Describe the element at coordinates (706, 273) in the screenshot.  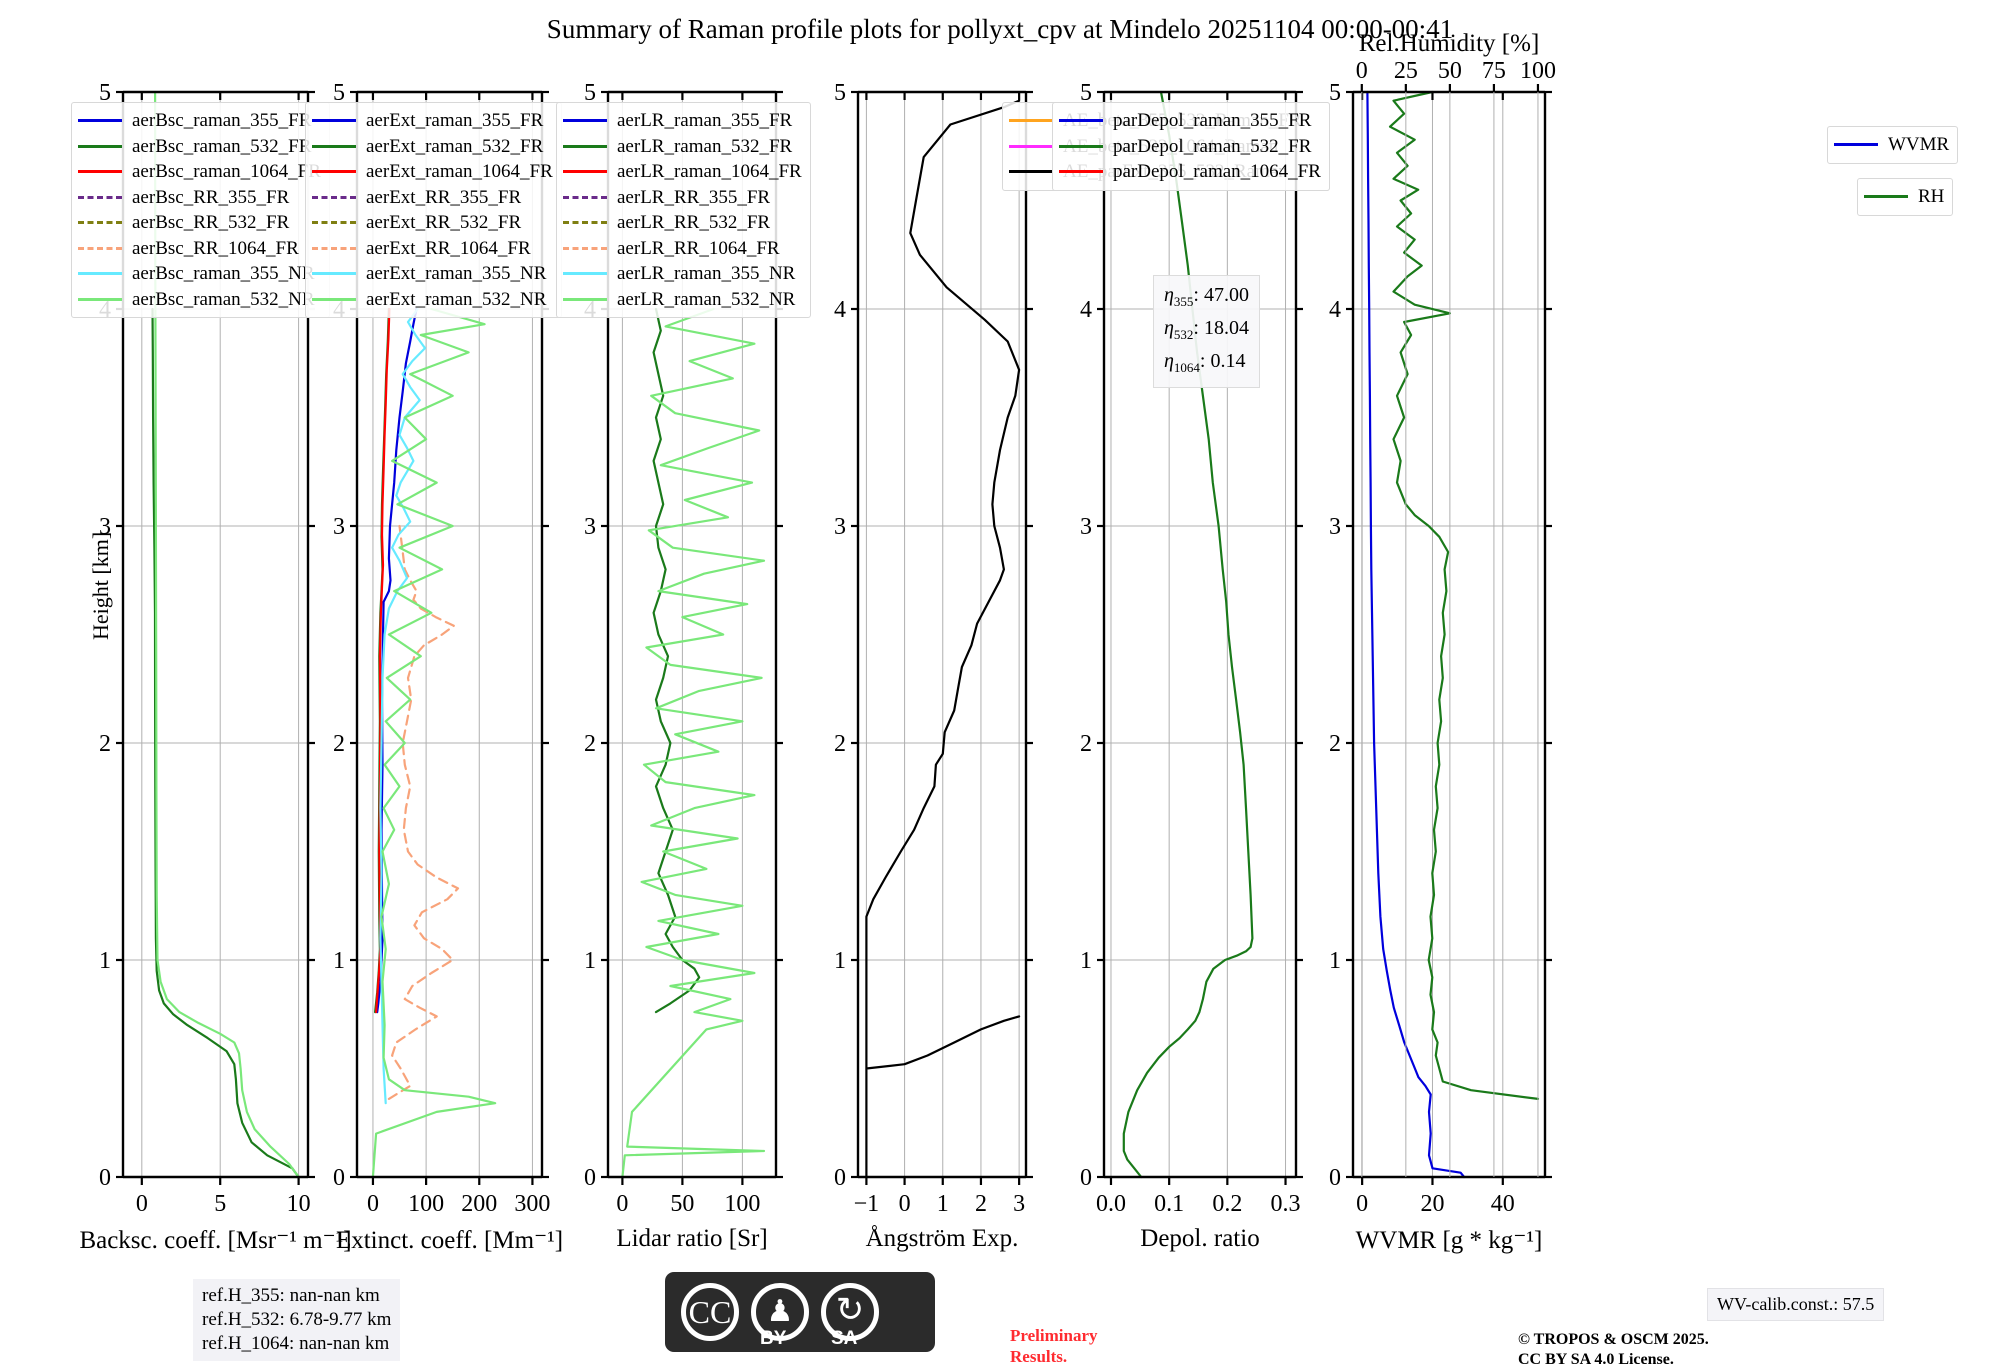
I see `legend-label: aerLR_raman_355_NR` at that location.